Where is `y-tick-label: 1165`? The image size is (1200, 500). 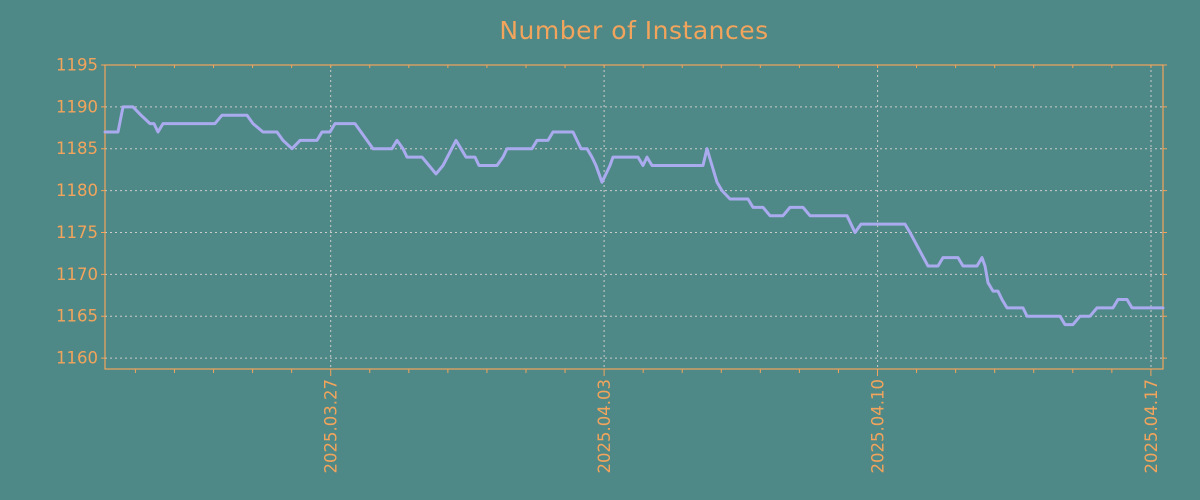 y-tick-label: 1165 is located at coordinates (77, 316).